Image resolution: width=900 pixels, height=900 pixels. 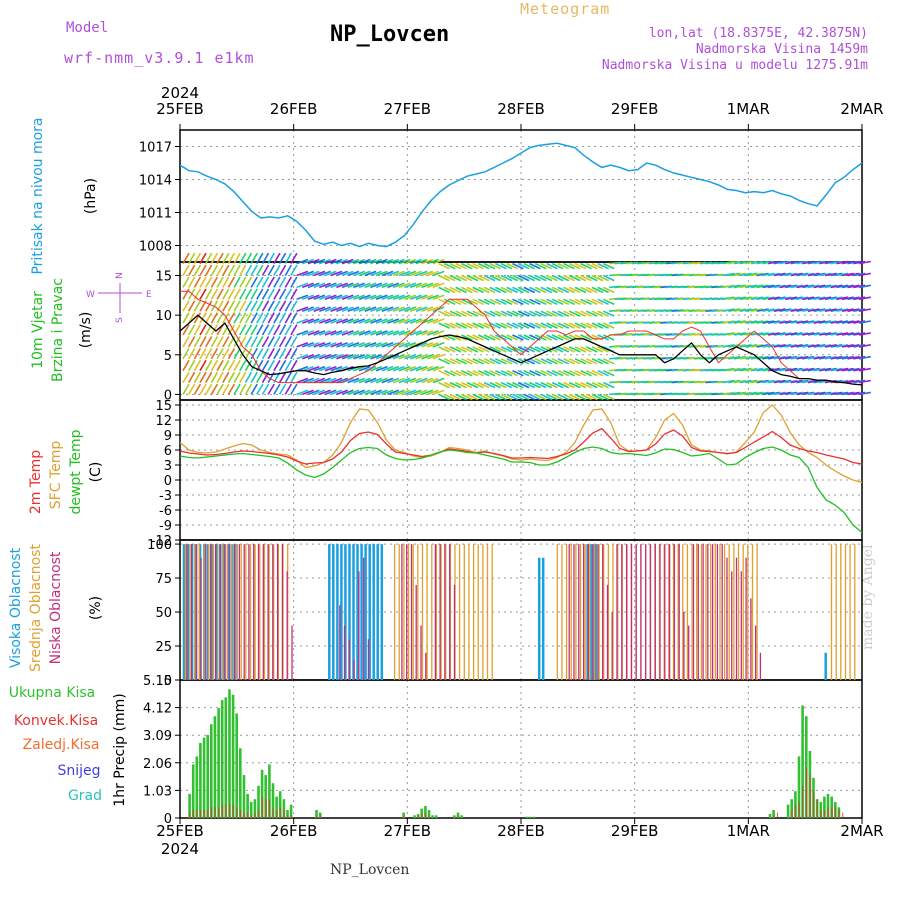 What do you see at coordinates (159, 58) in the screenshot?
I see `model-value: wrf-nmm_v3.9.1 e1km` at bounding box center [159, 58].